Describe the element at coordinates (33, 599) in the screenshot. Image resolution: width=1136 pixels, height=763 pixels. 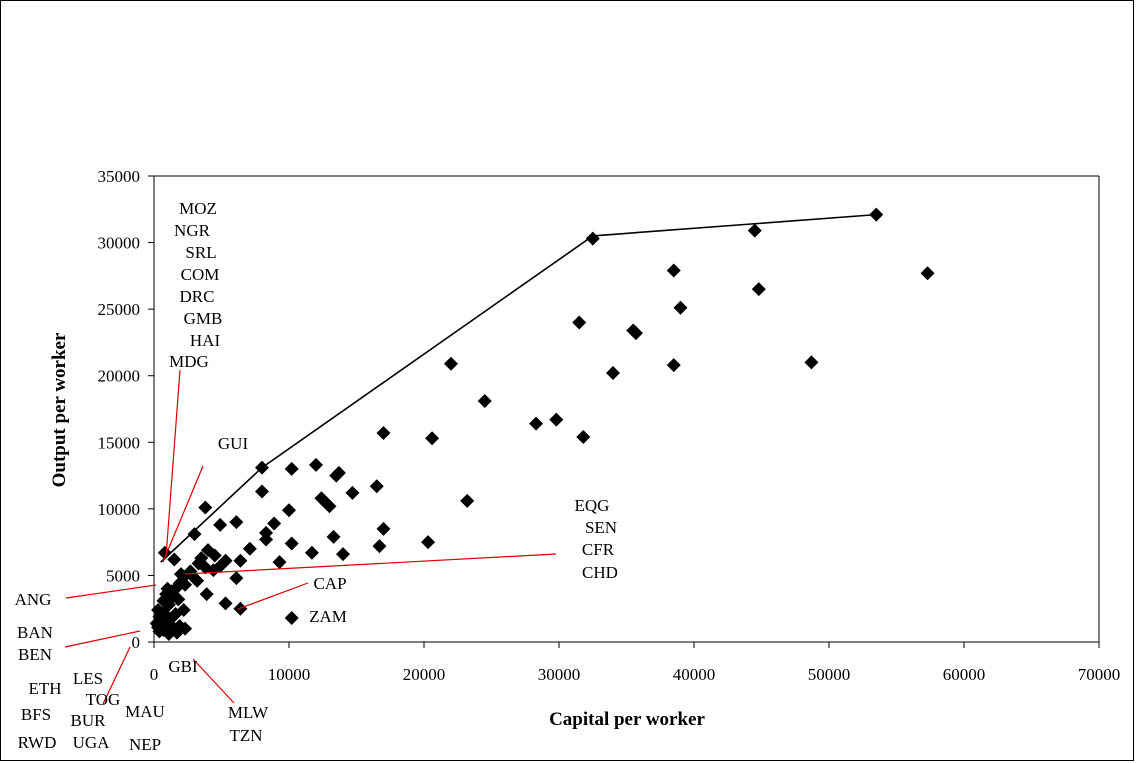
I see `country-label: ANG` at that location.